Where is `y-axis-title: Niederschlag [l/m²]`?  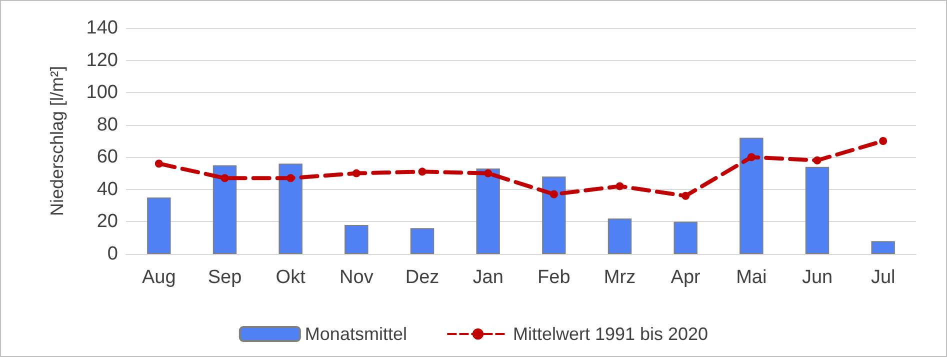 y-axis-title: Niederschlag [l/m²] is located at coordinates (57, 141).